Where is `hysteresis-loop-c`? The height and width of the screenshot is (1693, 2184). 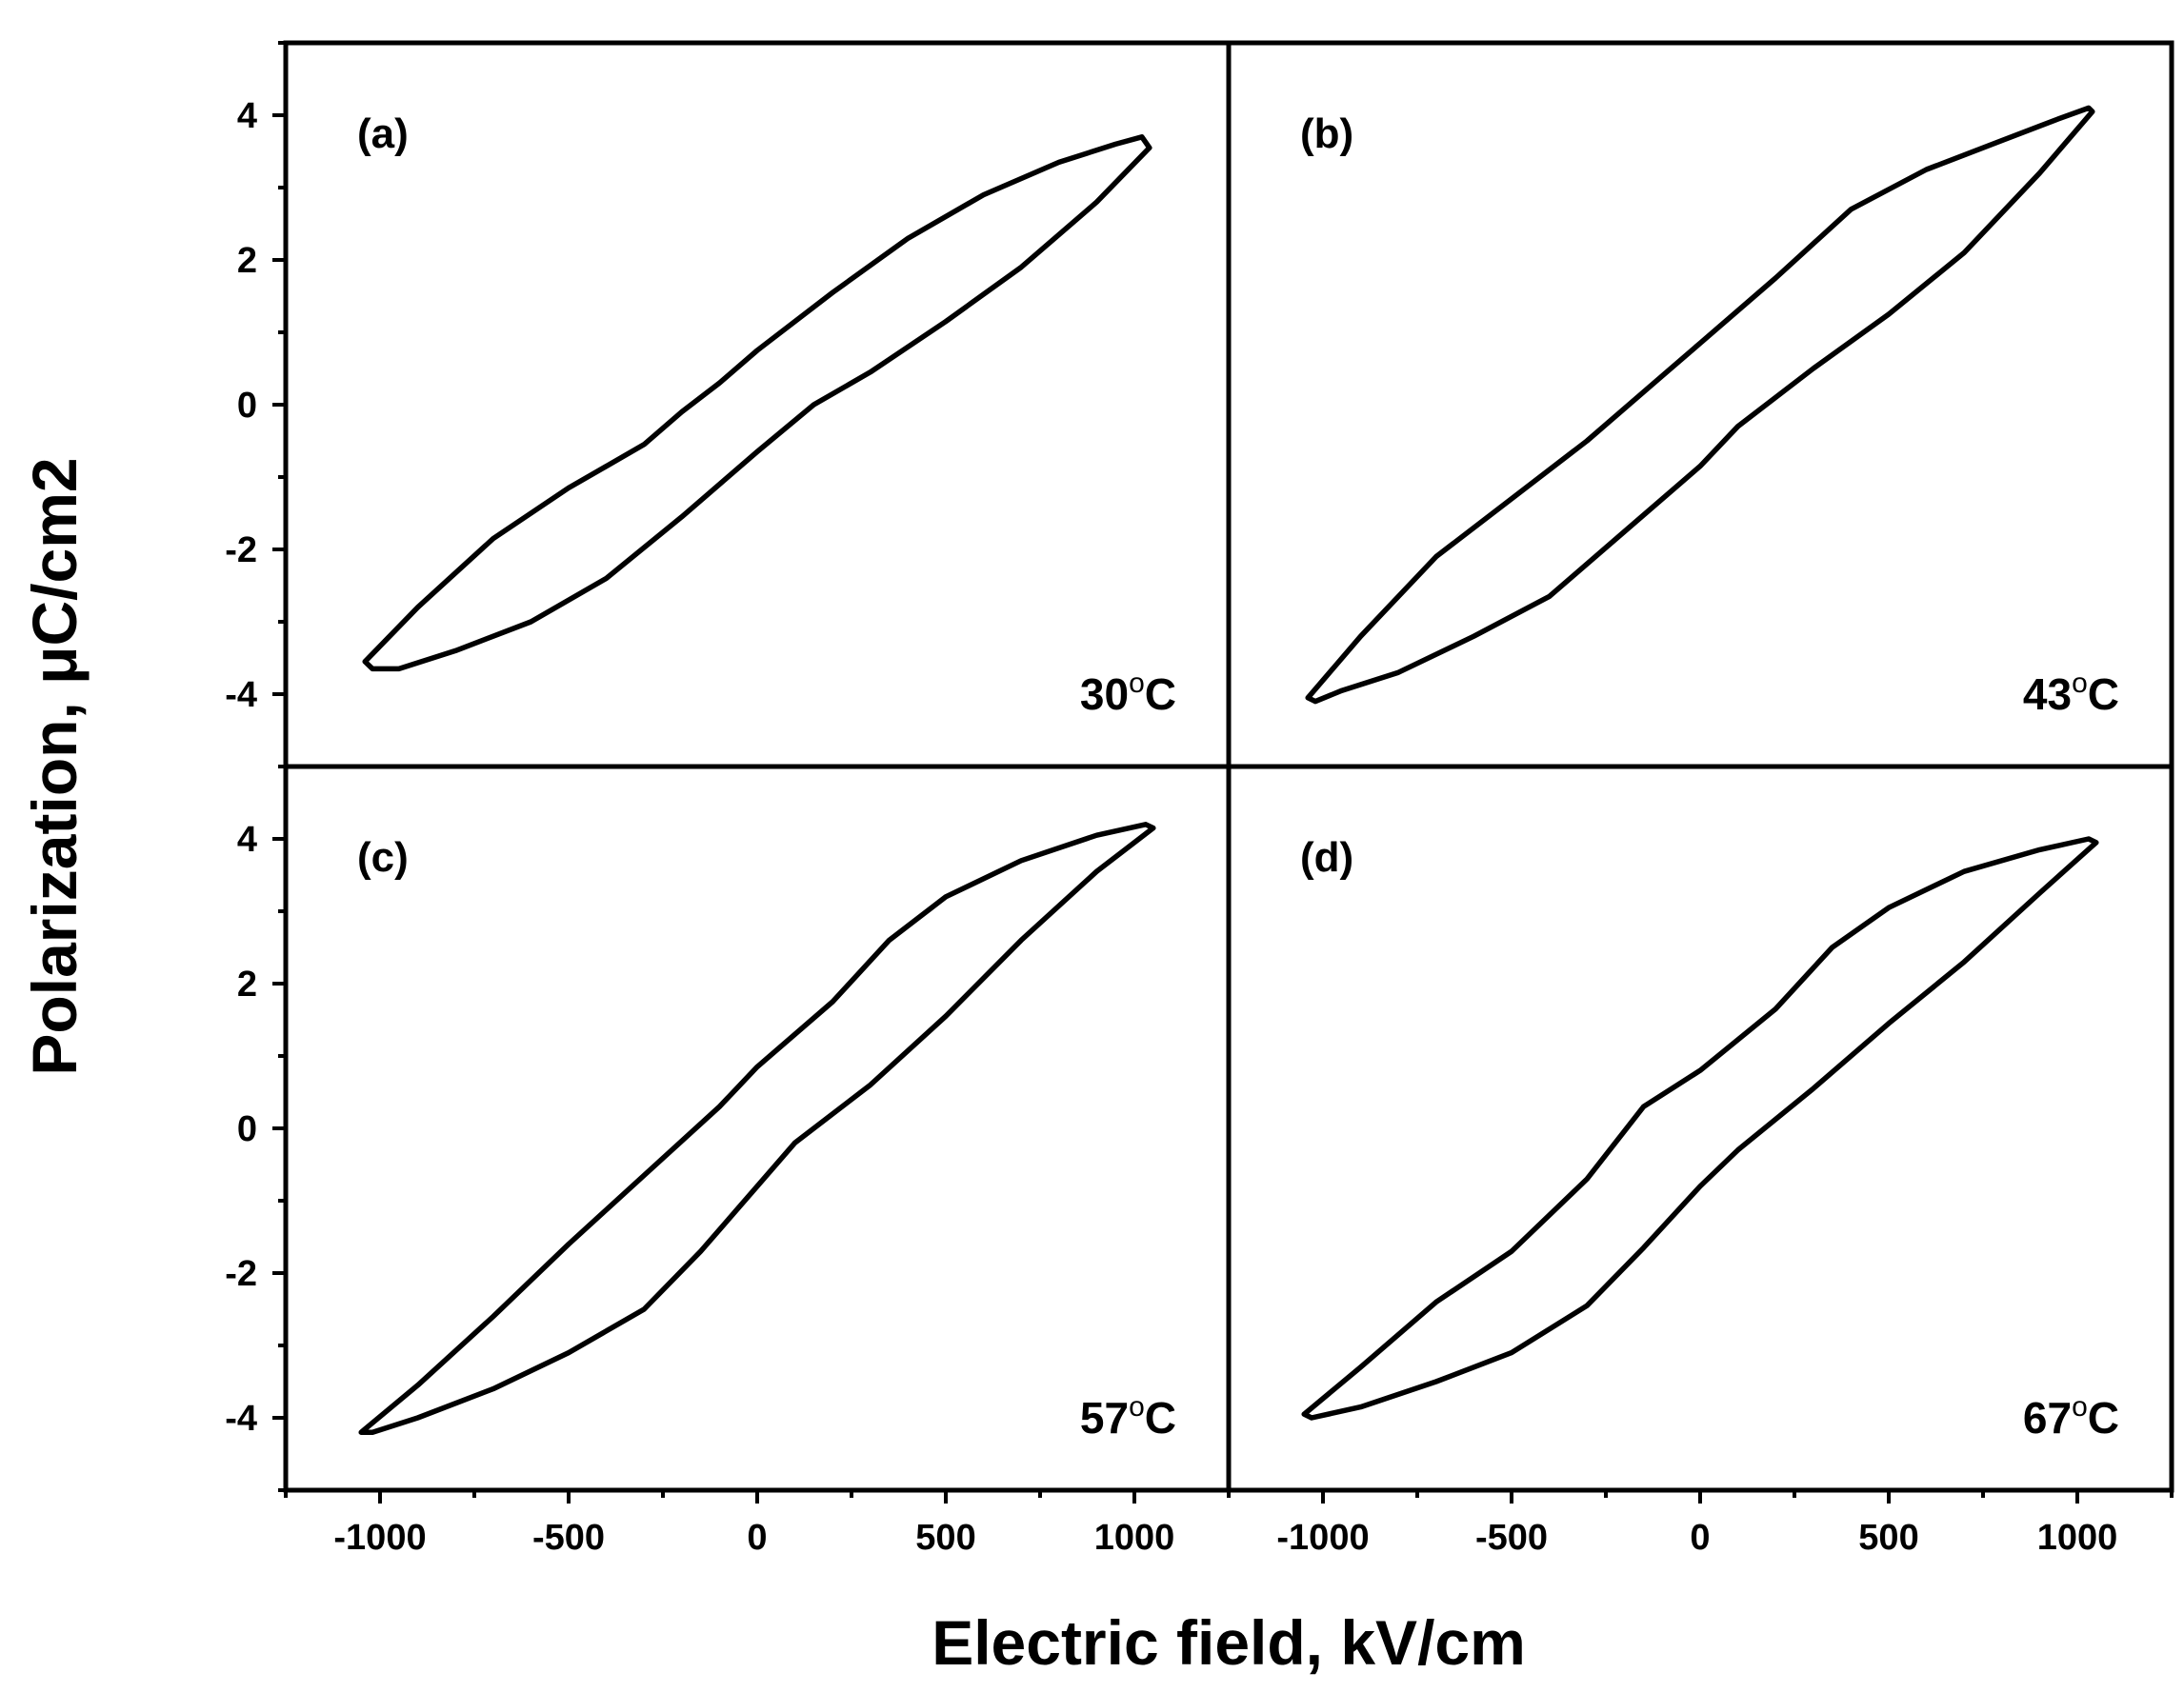 hysteresis-loop-c is located at coordinates (757, 1128).